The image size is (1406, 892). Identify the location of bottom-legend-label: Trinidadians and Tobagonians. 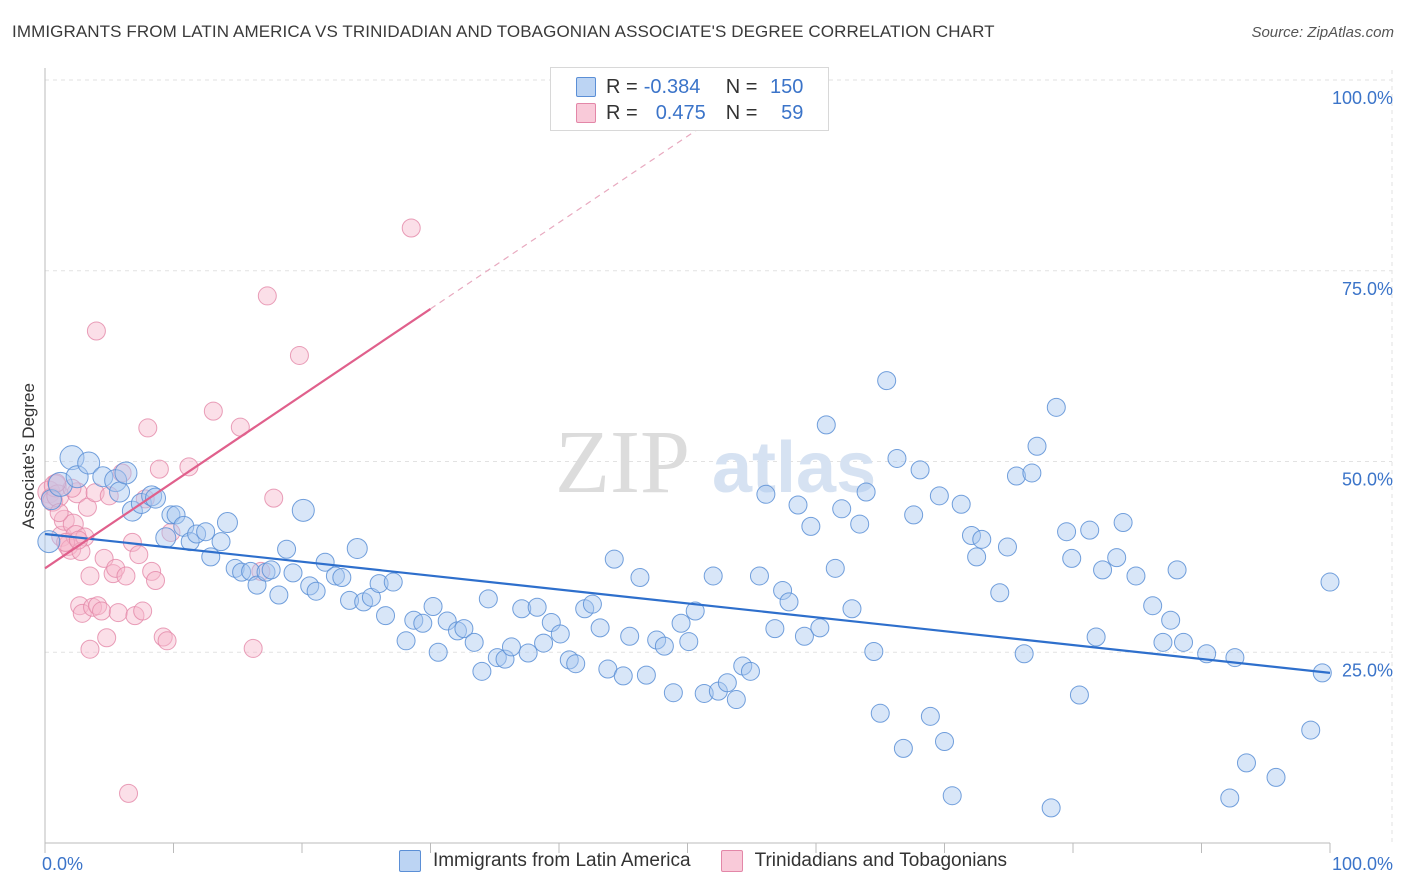
(881, 860).